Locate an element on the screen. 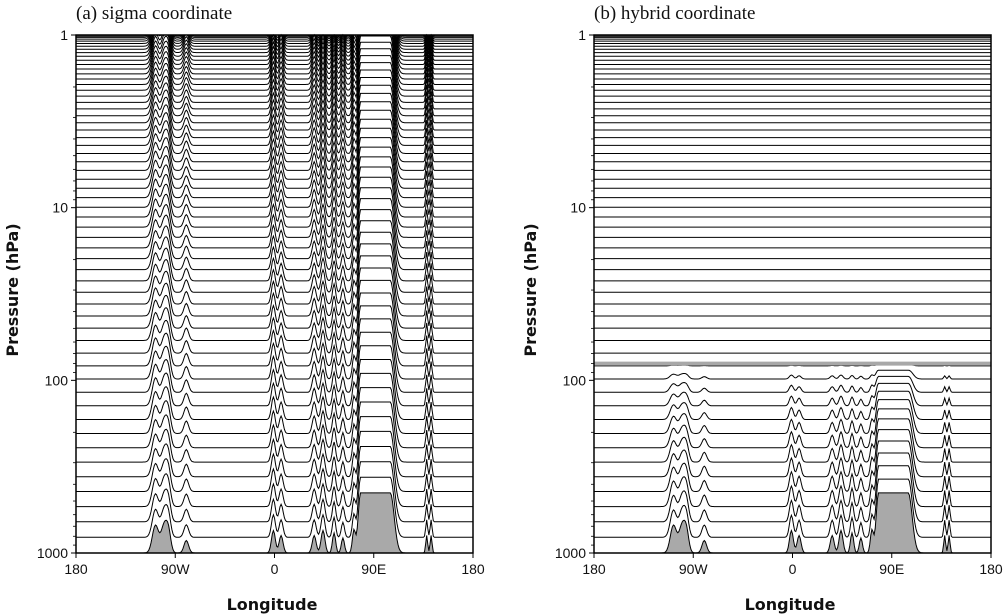  panel-title: (b) hybrid coordinate is located at coordinates (674, 13).